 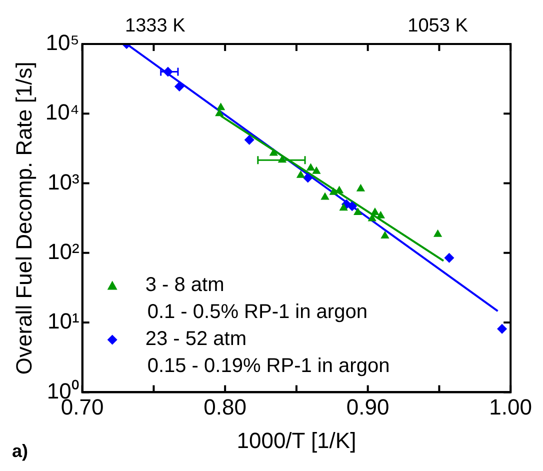 I want to click on x-axis-title: 1000/T [1/K], so click(x=296, y=440).